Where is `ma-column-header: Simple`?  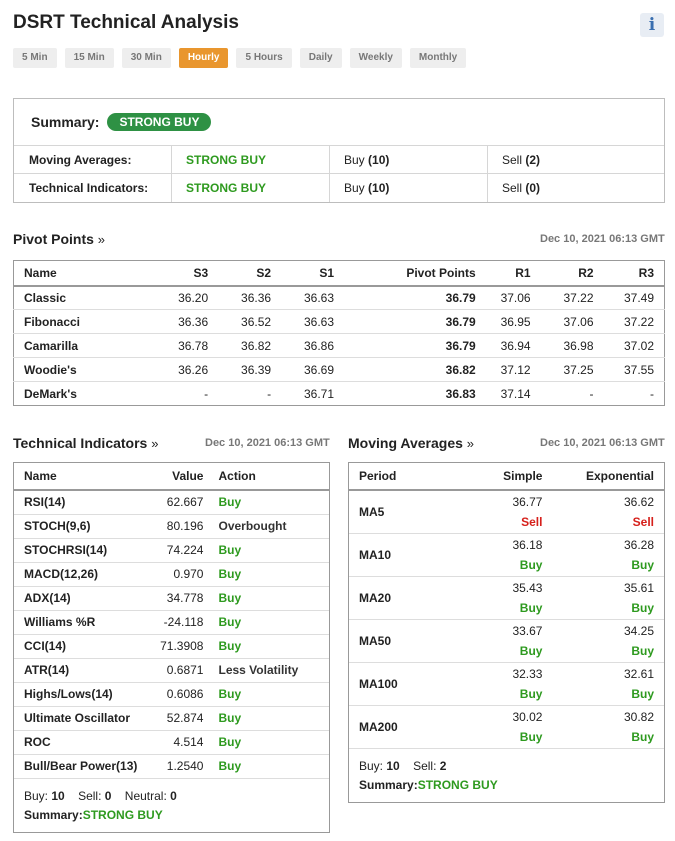 ma-column-header: Simple is located at coordinates (500, 477).